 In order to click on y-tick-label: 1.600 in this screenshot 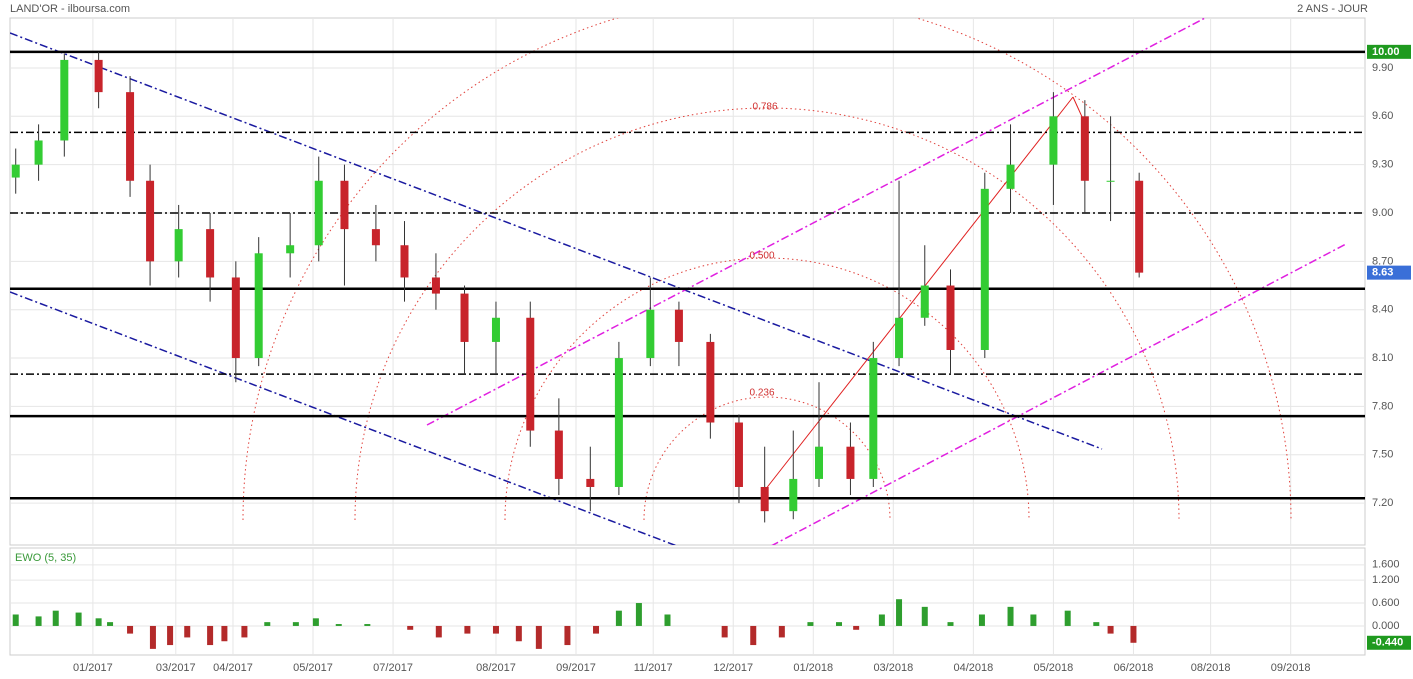, I will do `click(1386, 565)`.